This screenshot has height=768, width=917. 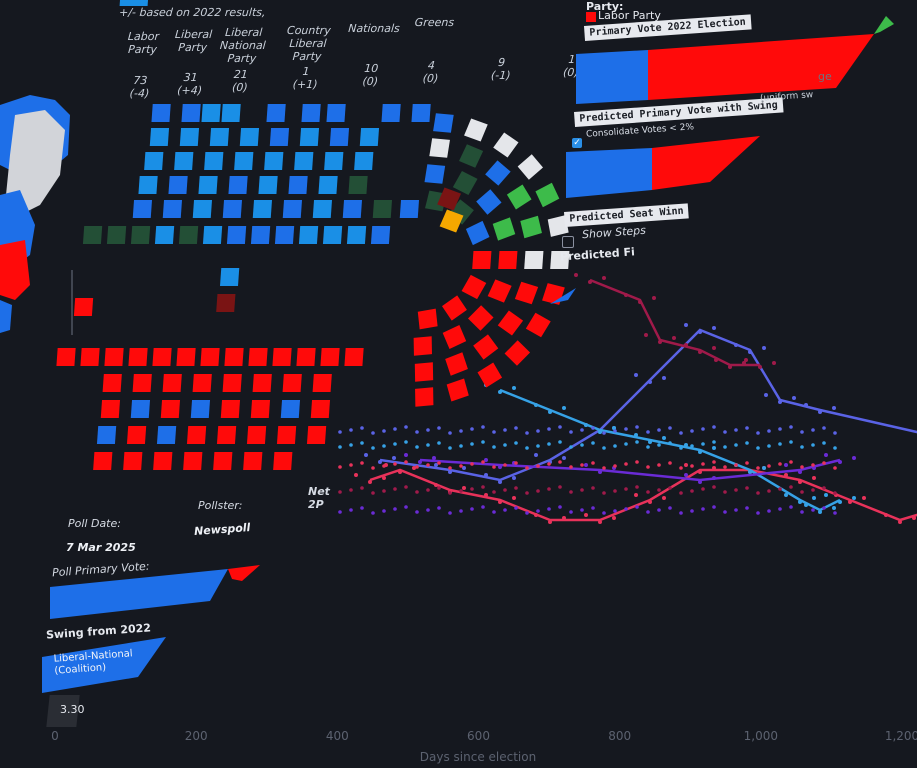 What do you see at coordinates (739, 61) in the screenshot?
I see `primary-vote-2022-bar` at bounding box center [739, 61].